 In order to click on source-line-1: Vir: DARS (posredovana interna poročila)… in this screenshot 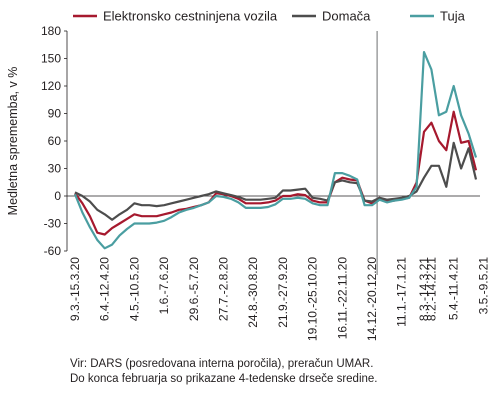, I will do `click(222, 364)`.